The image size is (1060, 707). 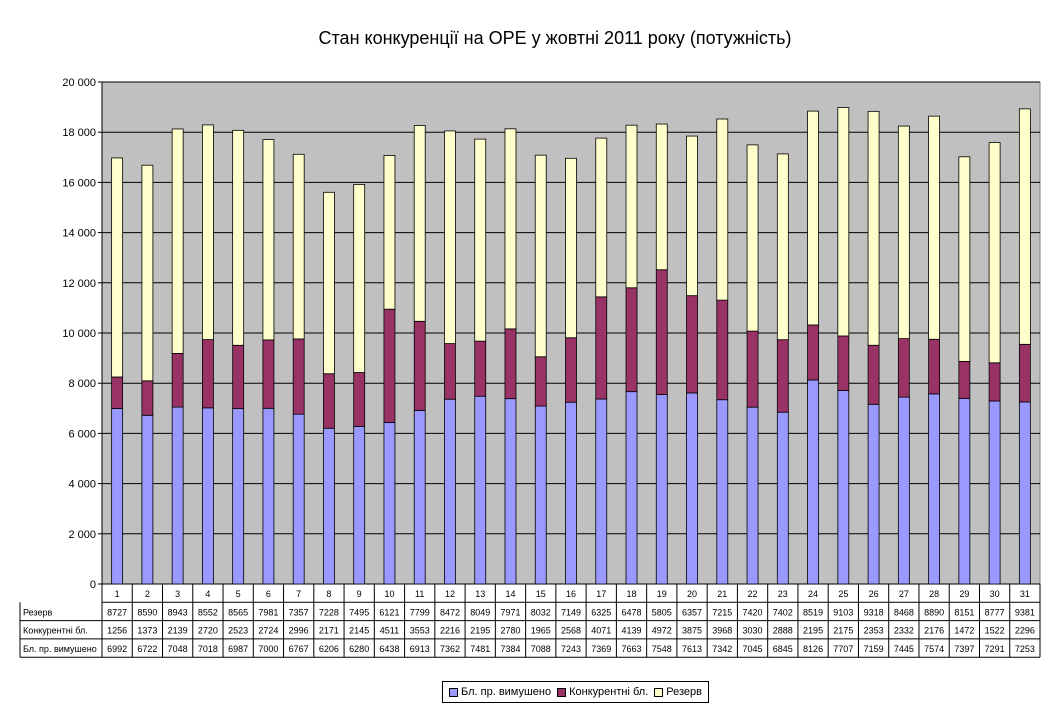 I want to click on table-cell: 6280, so click(x=359, y=649).